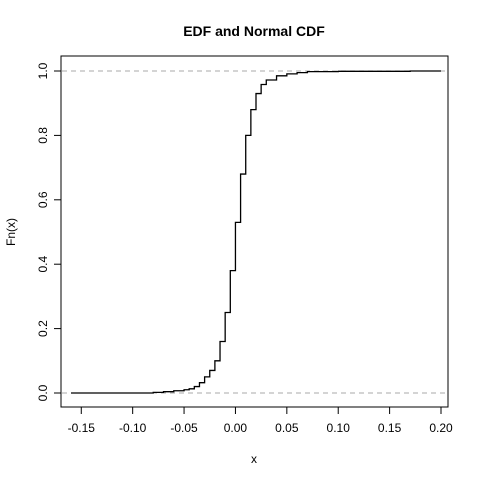 Image resolution: width=480 pixels, height=480 pixels. What do you see at coordinates (43, 70) in the screenshot?
I see `y-tick-label: 1.0` at bounding box center [43, 70].